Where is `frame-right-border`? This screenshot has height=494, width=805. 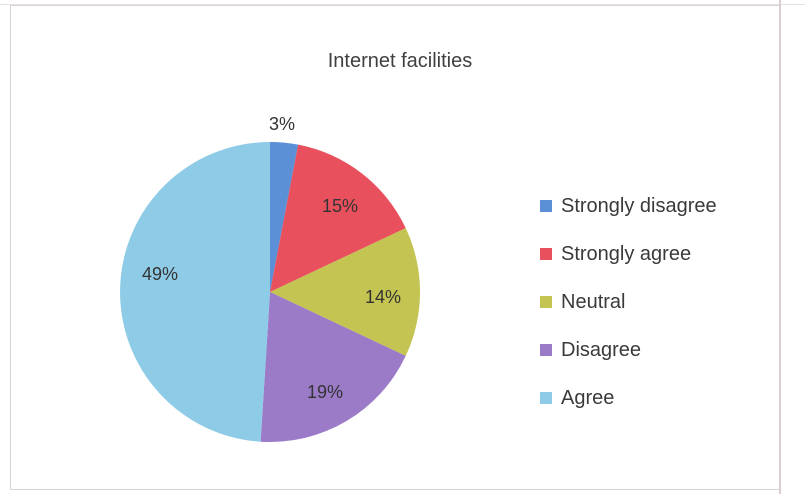
frame-right-border is located at coordinates (780, 247).